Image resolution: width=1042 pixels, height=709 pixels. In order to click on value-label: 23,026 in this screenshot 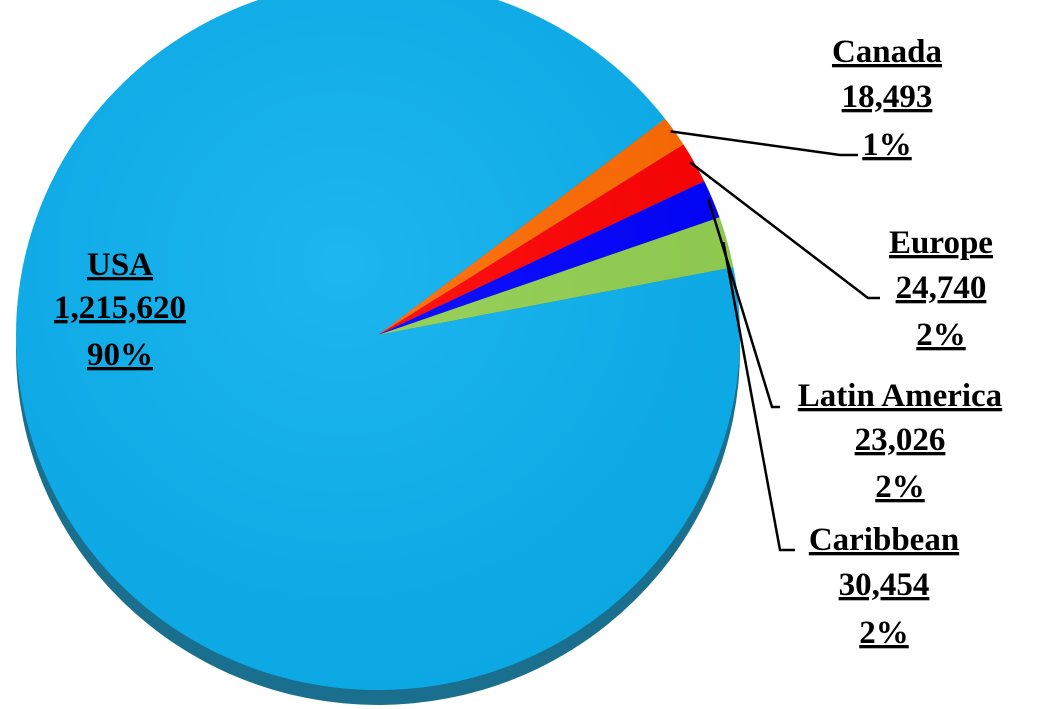, I will do `click(900, 440)`.